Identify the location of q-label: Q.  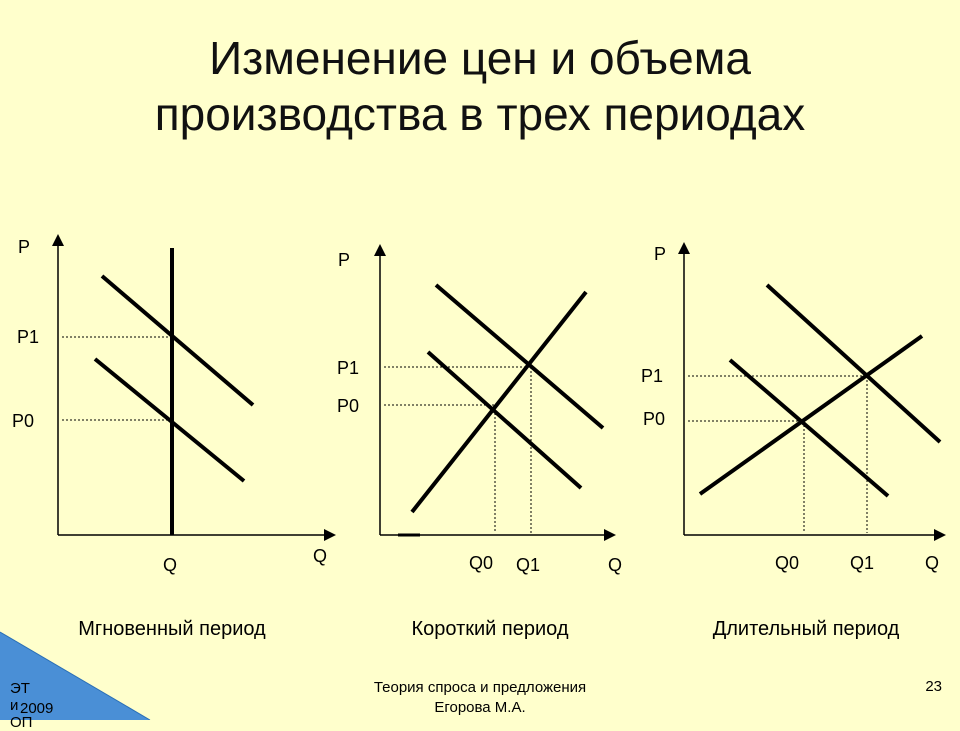
(170, 565).